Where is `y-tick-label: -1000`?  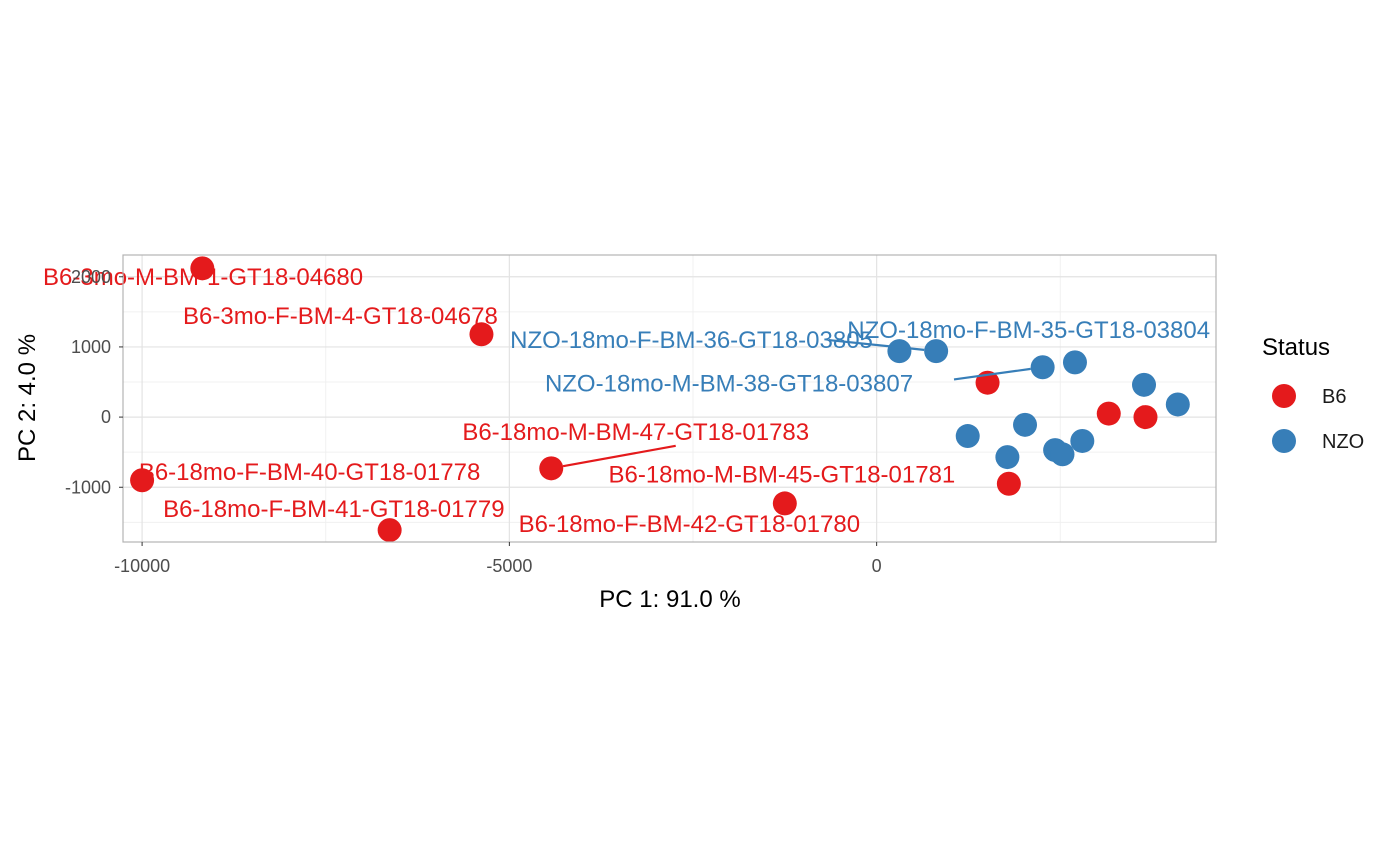 y-tick-label: -1000 is located at coordinates (88, 487).